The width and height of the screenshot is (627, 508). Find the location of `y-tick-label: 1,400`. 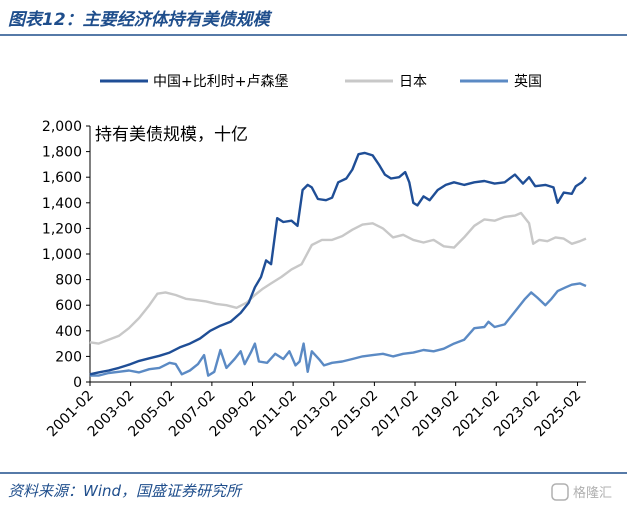

y-tick-label: 1,400 is located at coordinates (62, 204).